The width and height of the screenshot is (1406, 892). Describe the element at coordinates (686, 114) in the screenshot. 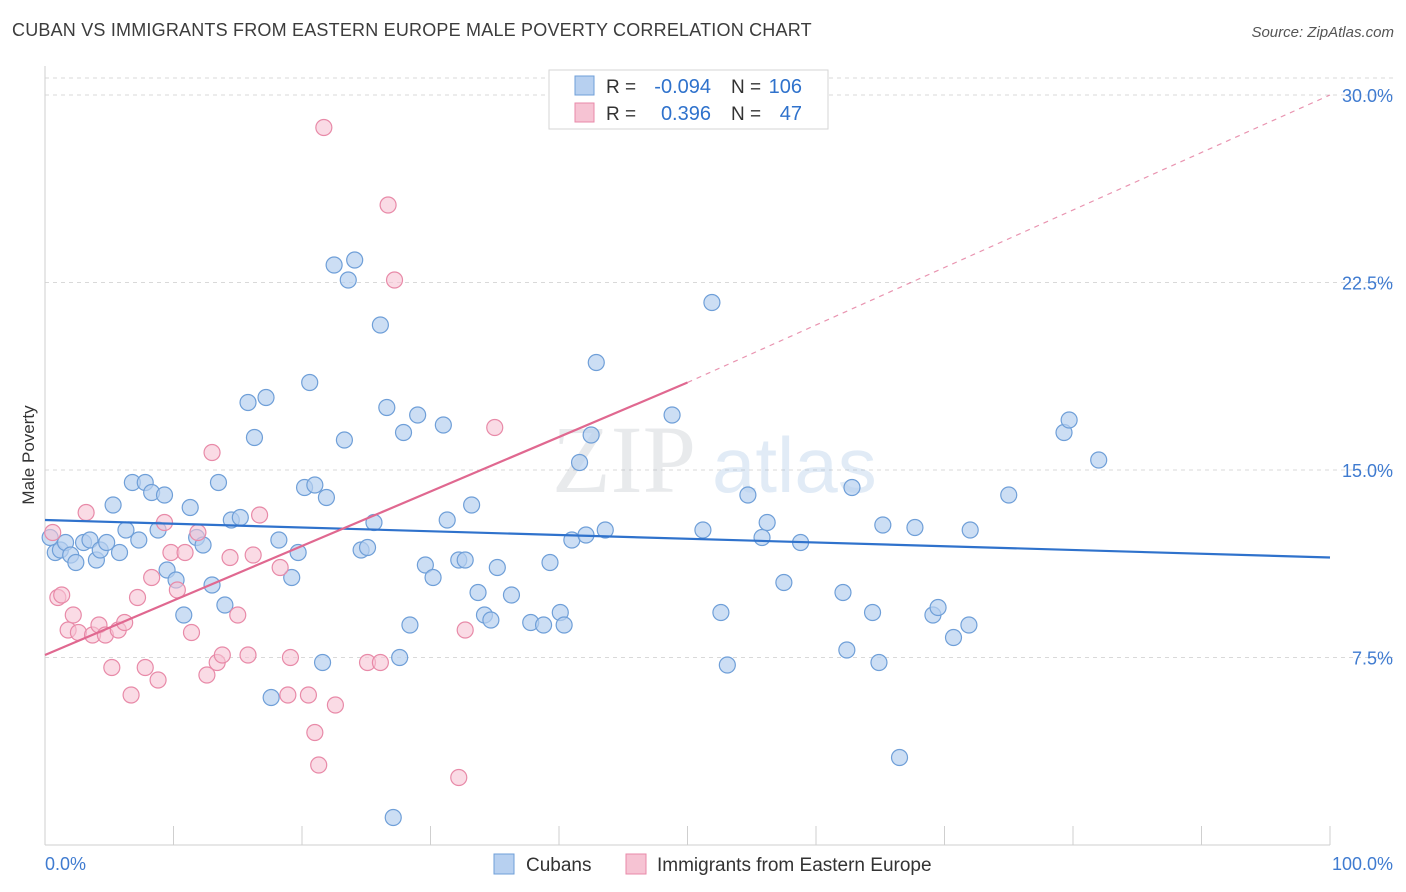

I see `legend-r-value-2: 0.396` at that location.